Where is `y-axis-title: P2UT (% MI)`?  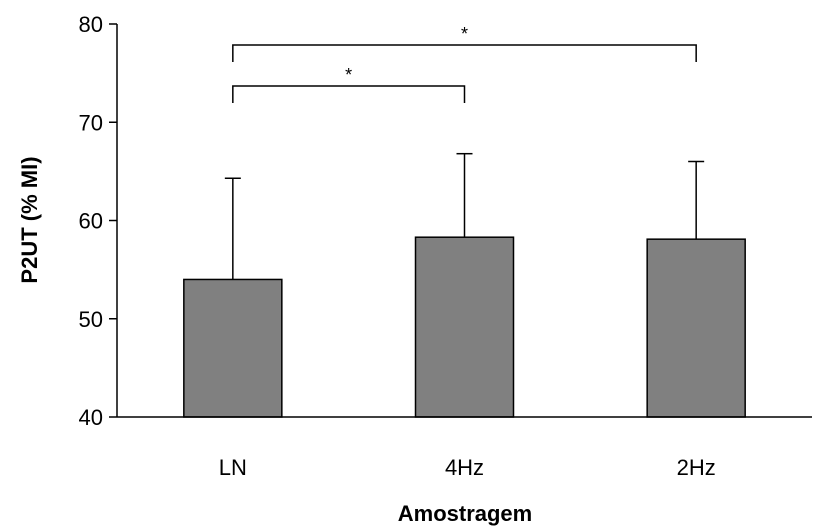
y-axis-title: P2UT (% MI) is located at coordinates (29, 219).